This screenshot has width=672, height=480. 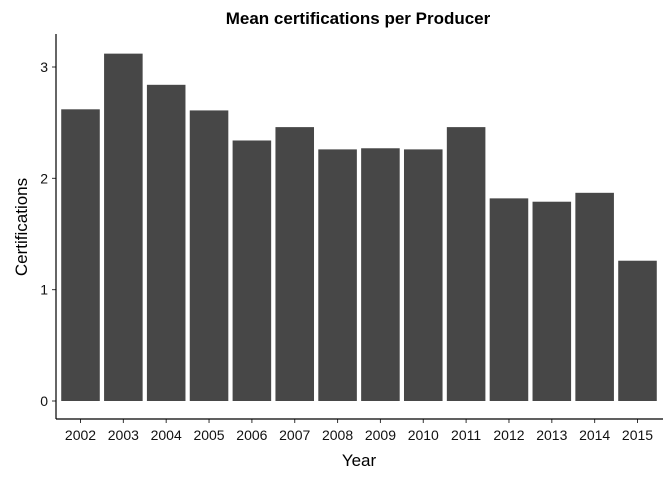 I want to click on bar-2013, so click(x=552, y=301).